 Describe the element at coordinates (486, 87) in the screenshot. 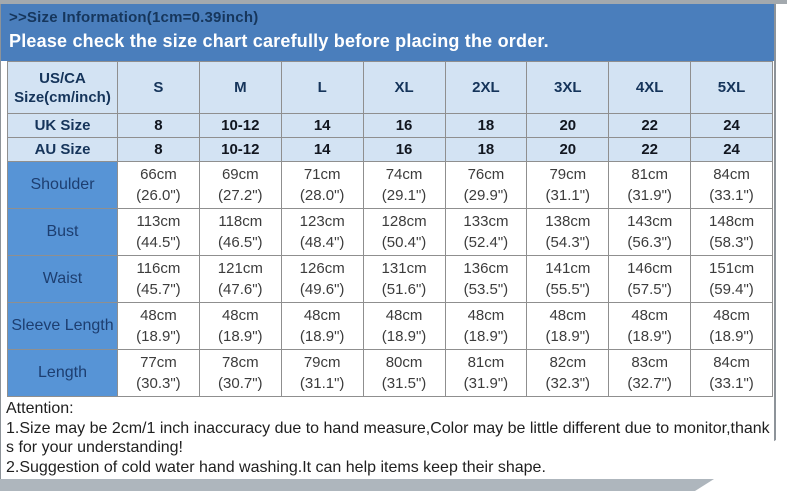

I see `size-col-header-2xl: 2XL` at that location.